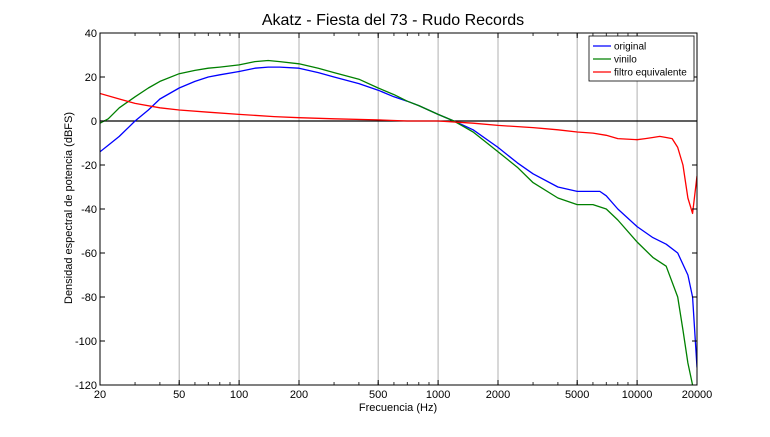 The height and width of the screenshot is (437, 770). Describe the element at coordinates (89, 254) in the screenshot. I see `y-tick-label: -60` at that location.